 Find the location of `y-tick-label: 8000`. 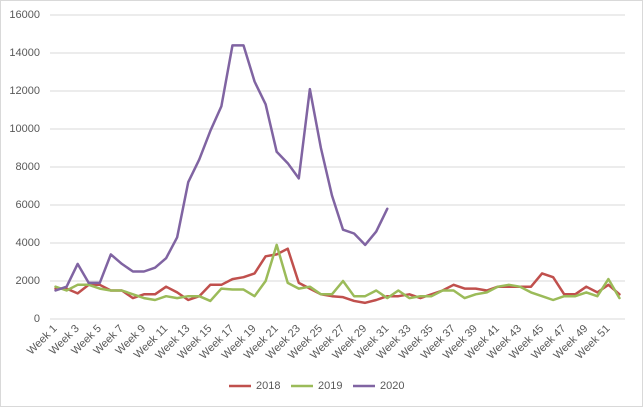

y-tick-label: 8000 is located at coordinates (28, 167).